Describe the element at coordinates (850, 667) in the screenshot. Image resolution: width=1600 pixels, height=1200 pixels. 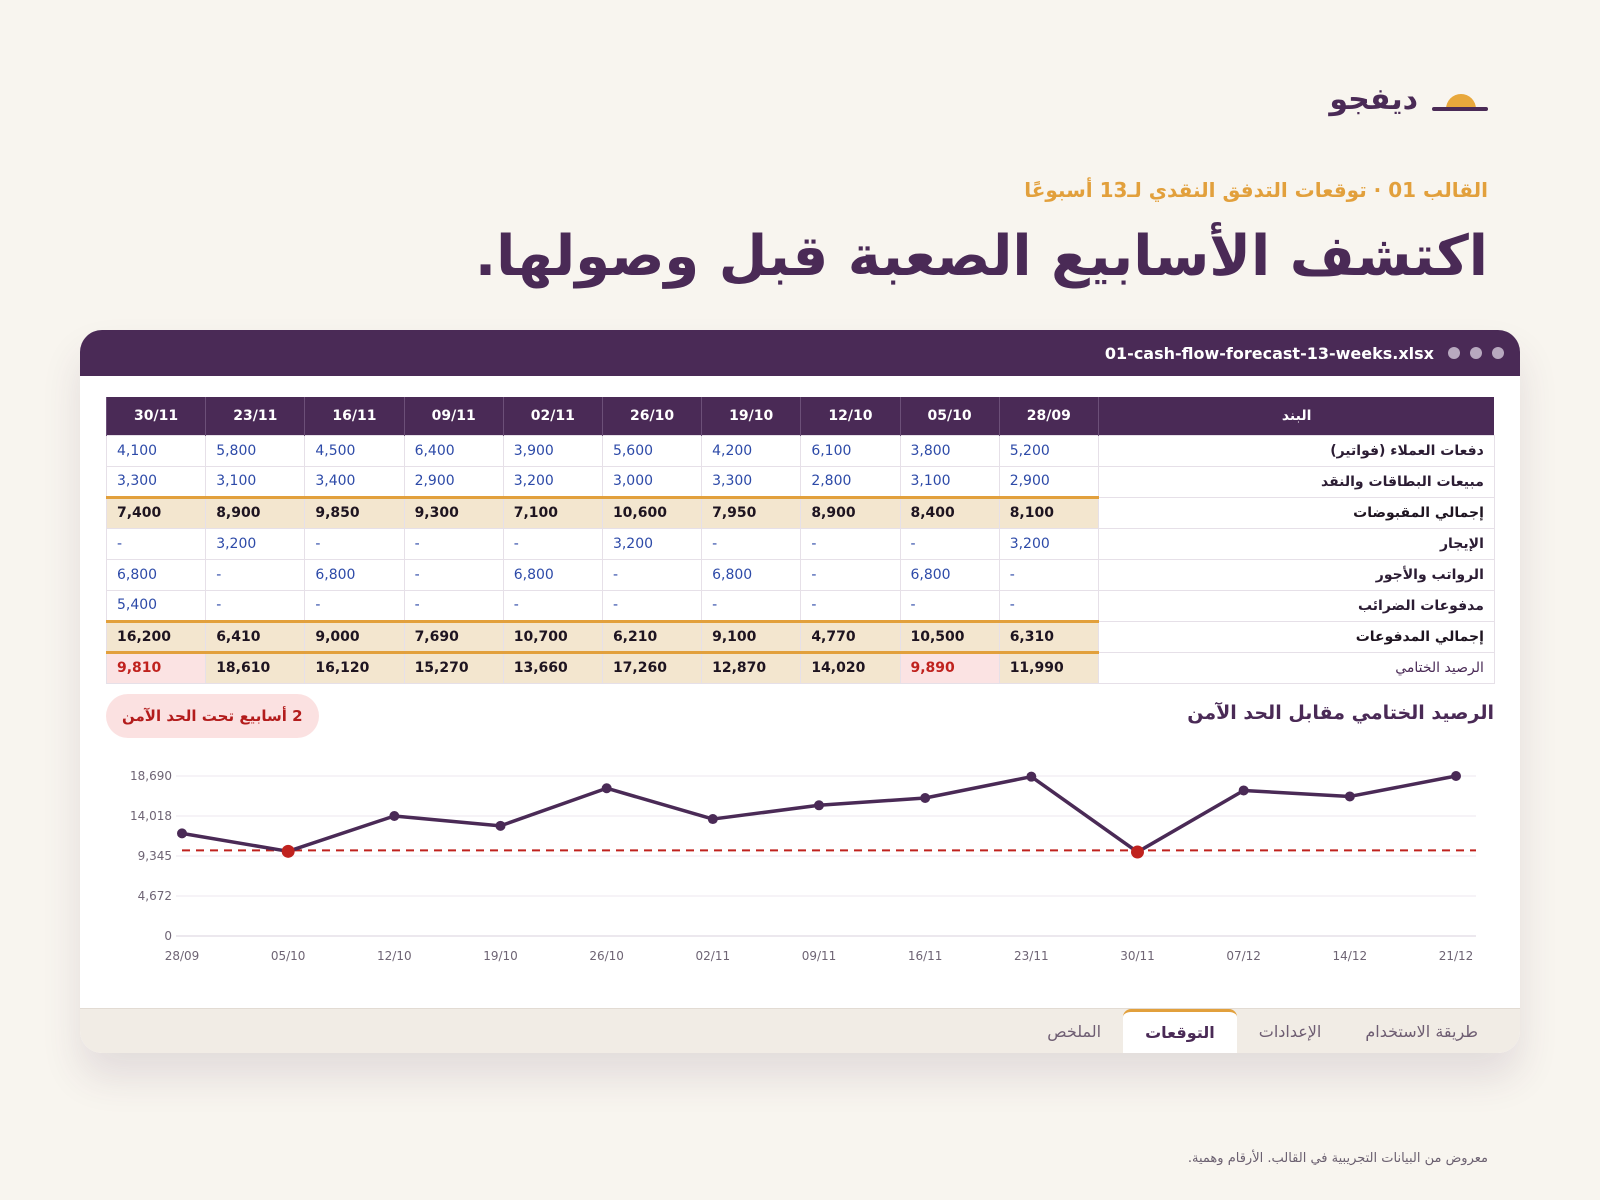
I see `table-cell: 14,020` at that location.